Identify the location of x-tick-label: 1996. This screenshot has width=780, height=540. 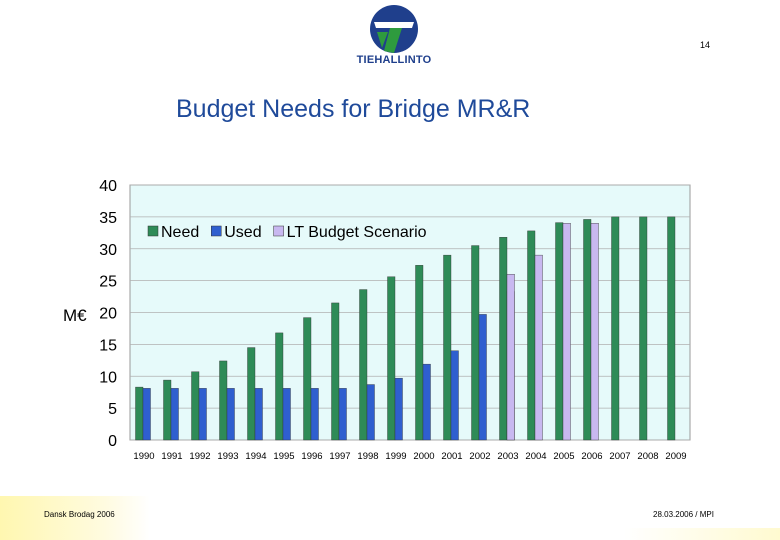
(311, 456).